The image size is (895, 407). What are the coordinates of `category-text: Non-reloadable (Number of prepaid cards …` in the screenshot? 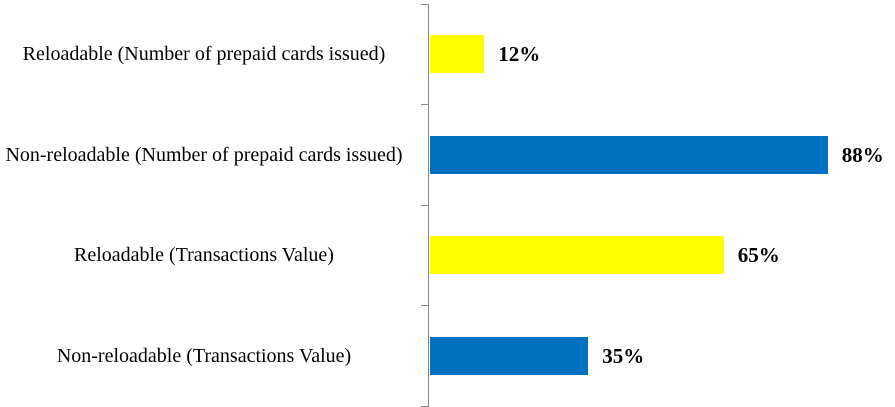 It's located at (204, 154).